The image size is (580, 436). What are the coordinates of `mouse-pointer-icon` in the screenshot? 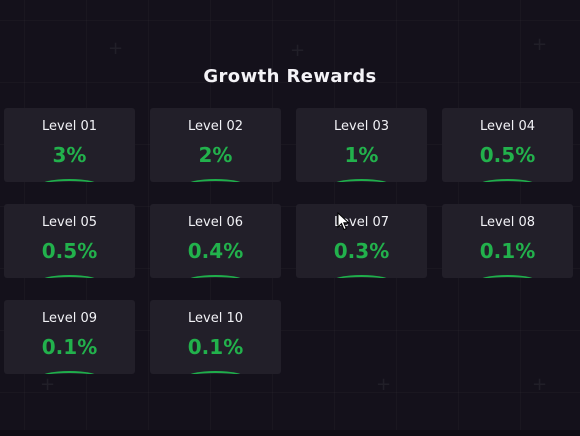 It's located at (343, 221).